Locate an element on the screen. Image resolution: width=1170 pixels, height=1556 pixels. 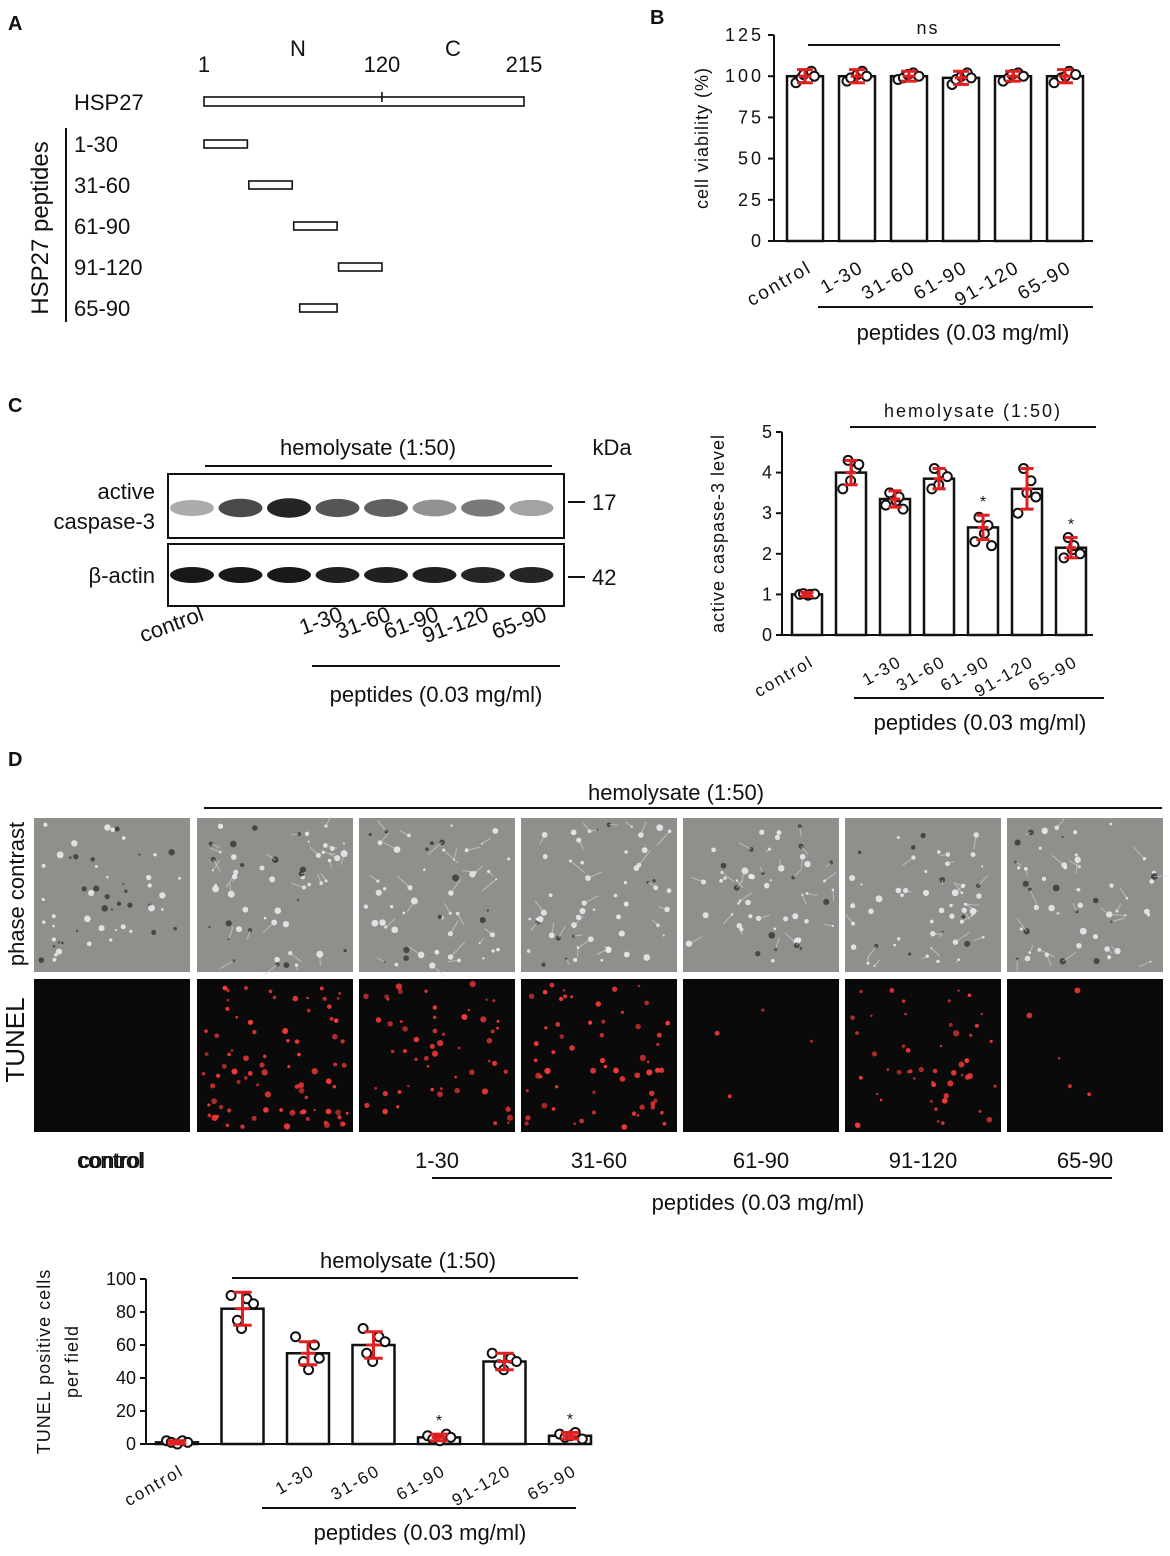
x-tick-label: 65-90 is located at coordinates (1044, 280).